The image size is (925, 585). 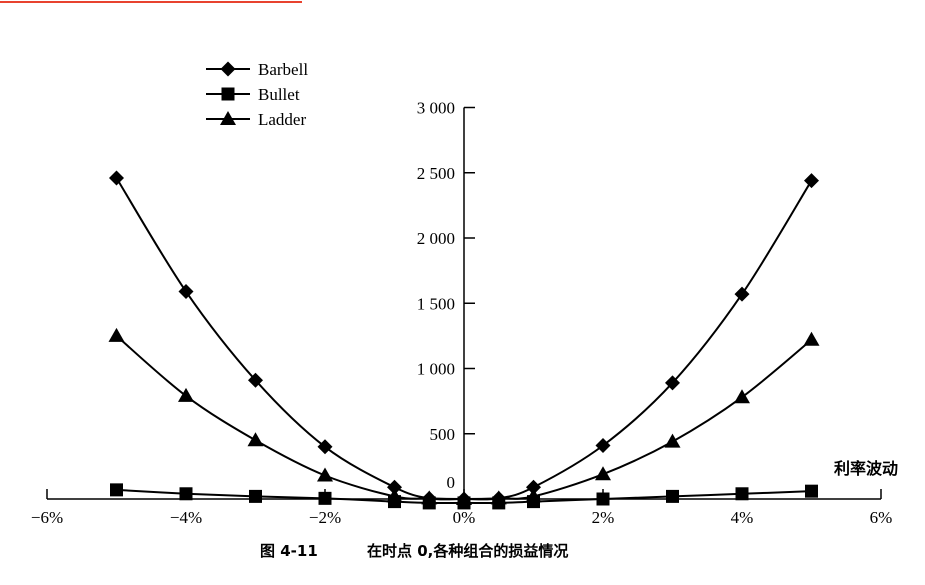 I want to click on x-tick-label: −6%, so click(x=47, y=517).